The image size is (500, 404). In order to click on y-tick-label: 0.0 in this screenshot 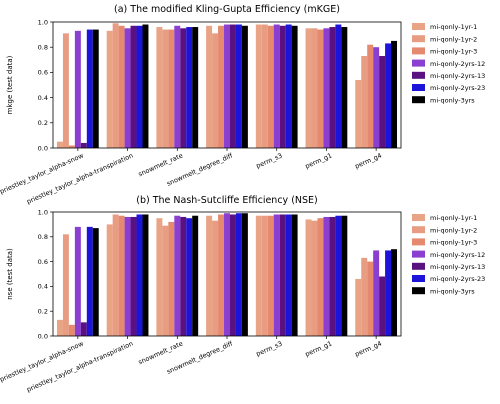, I will do `click(43, 336)`.